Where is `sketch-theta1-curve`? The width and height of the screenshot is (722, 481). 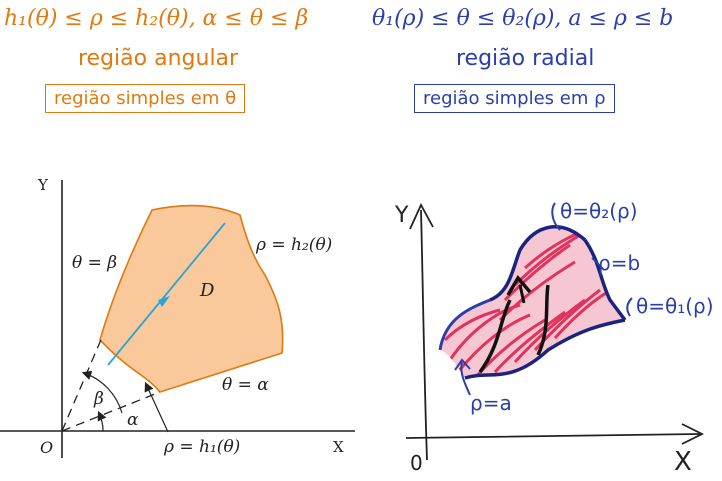 sketch-theta1-curve is located at coordinates (545, 349).